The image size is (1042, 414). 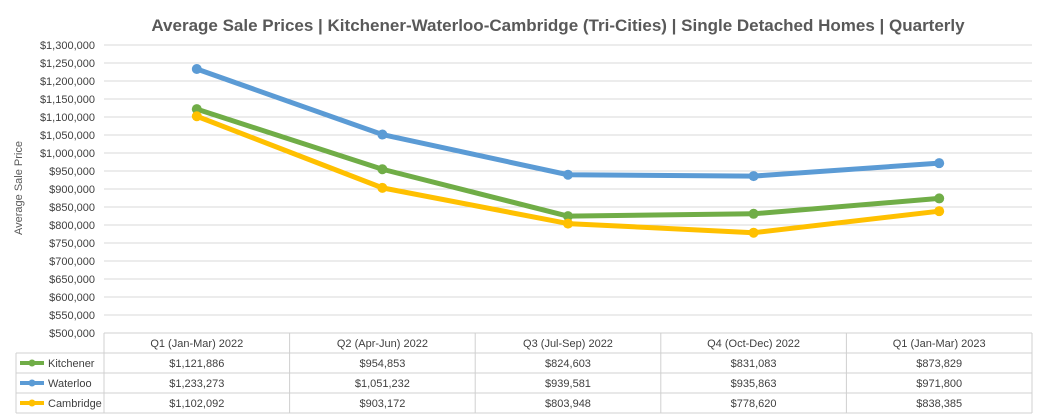 I want to click on data-cell: $803,948, so click(x=568, y=404).